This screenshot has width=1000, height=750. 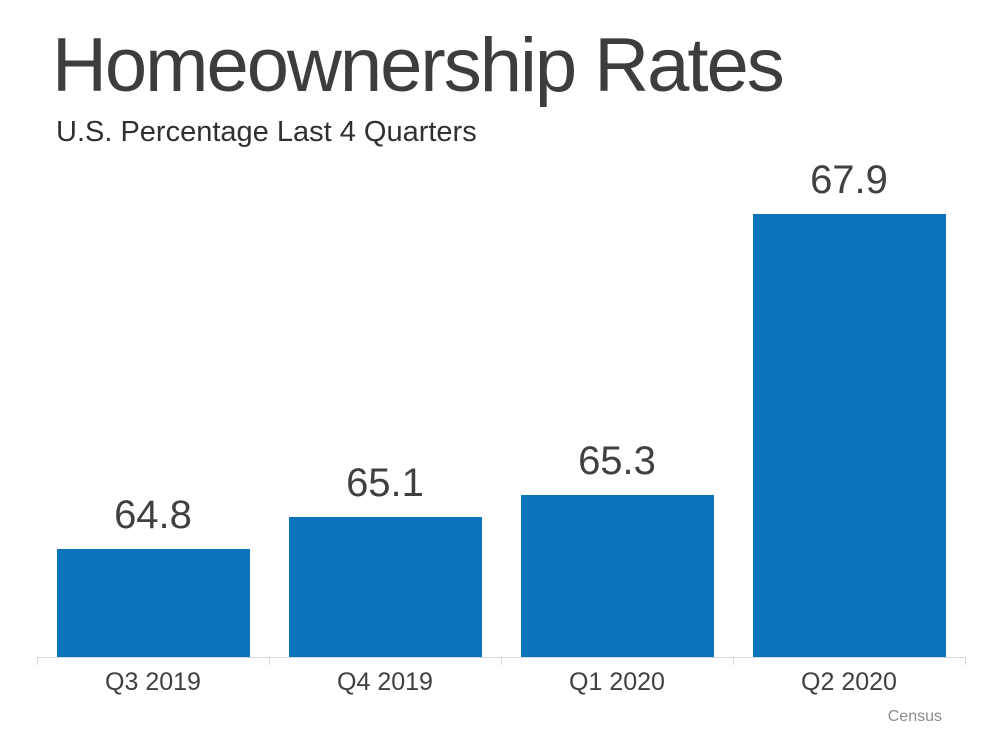 What do you see at coordinates (849, 180) in the screenshot?
I see `value-label-q2-2020: 67.9` at bounding box center [849, 180].